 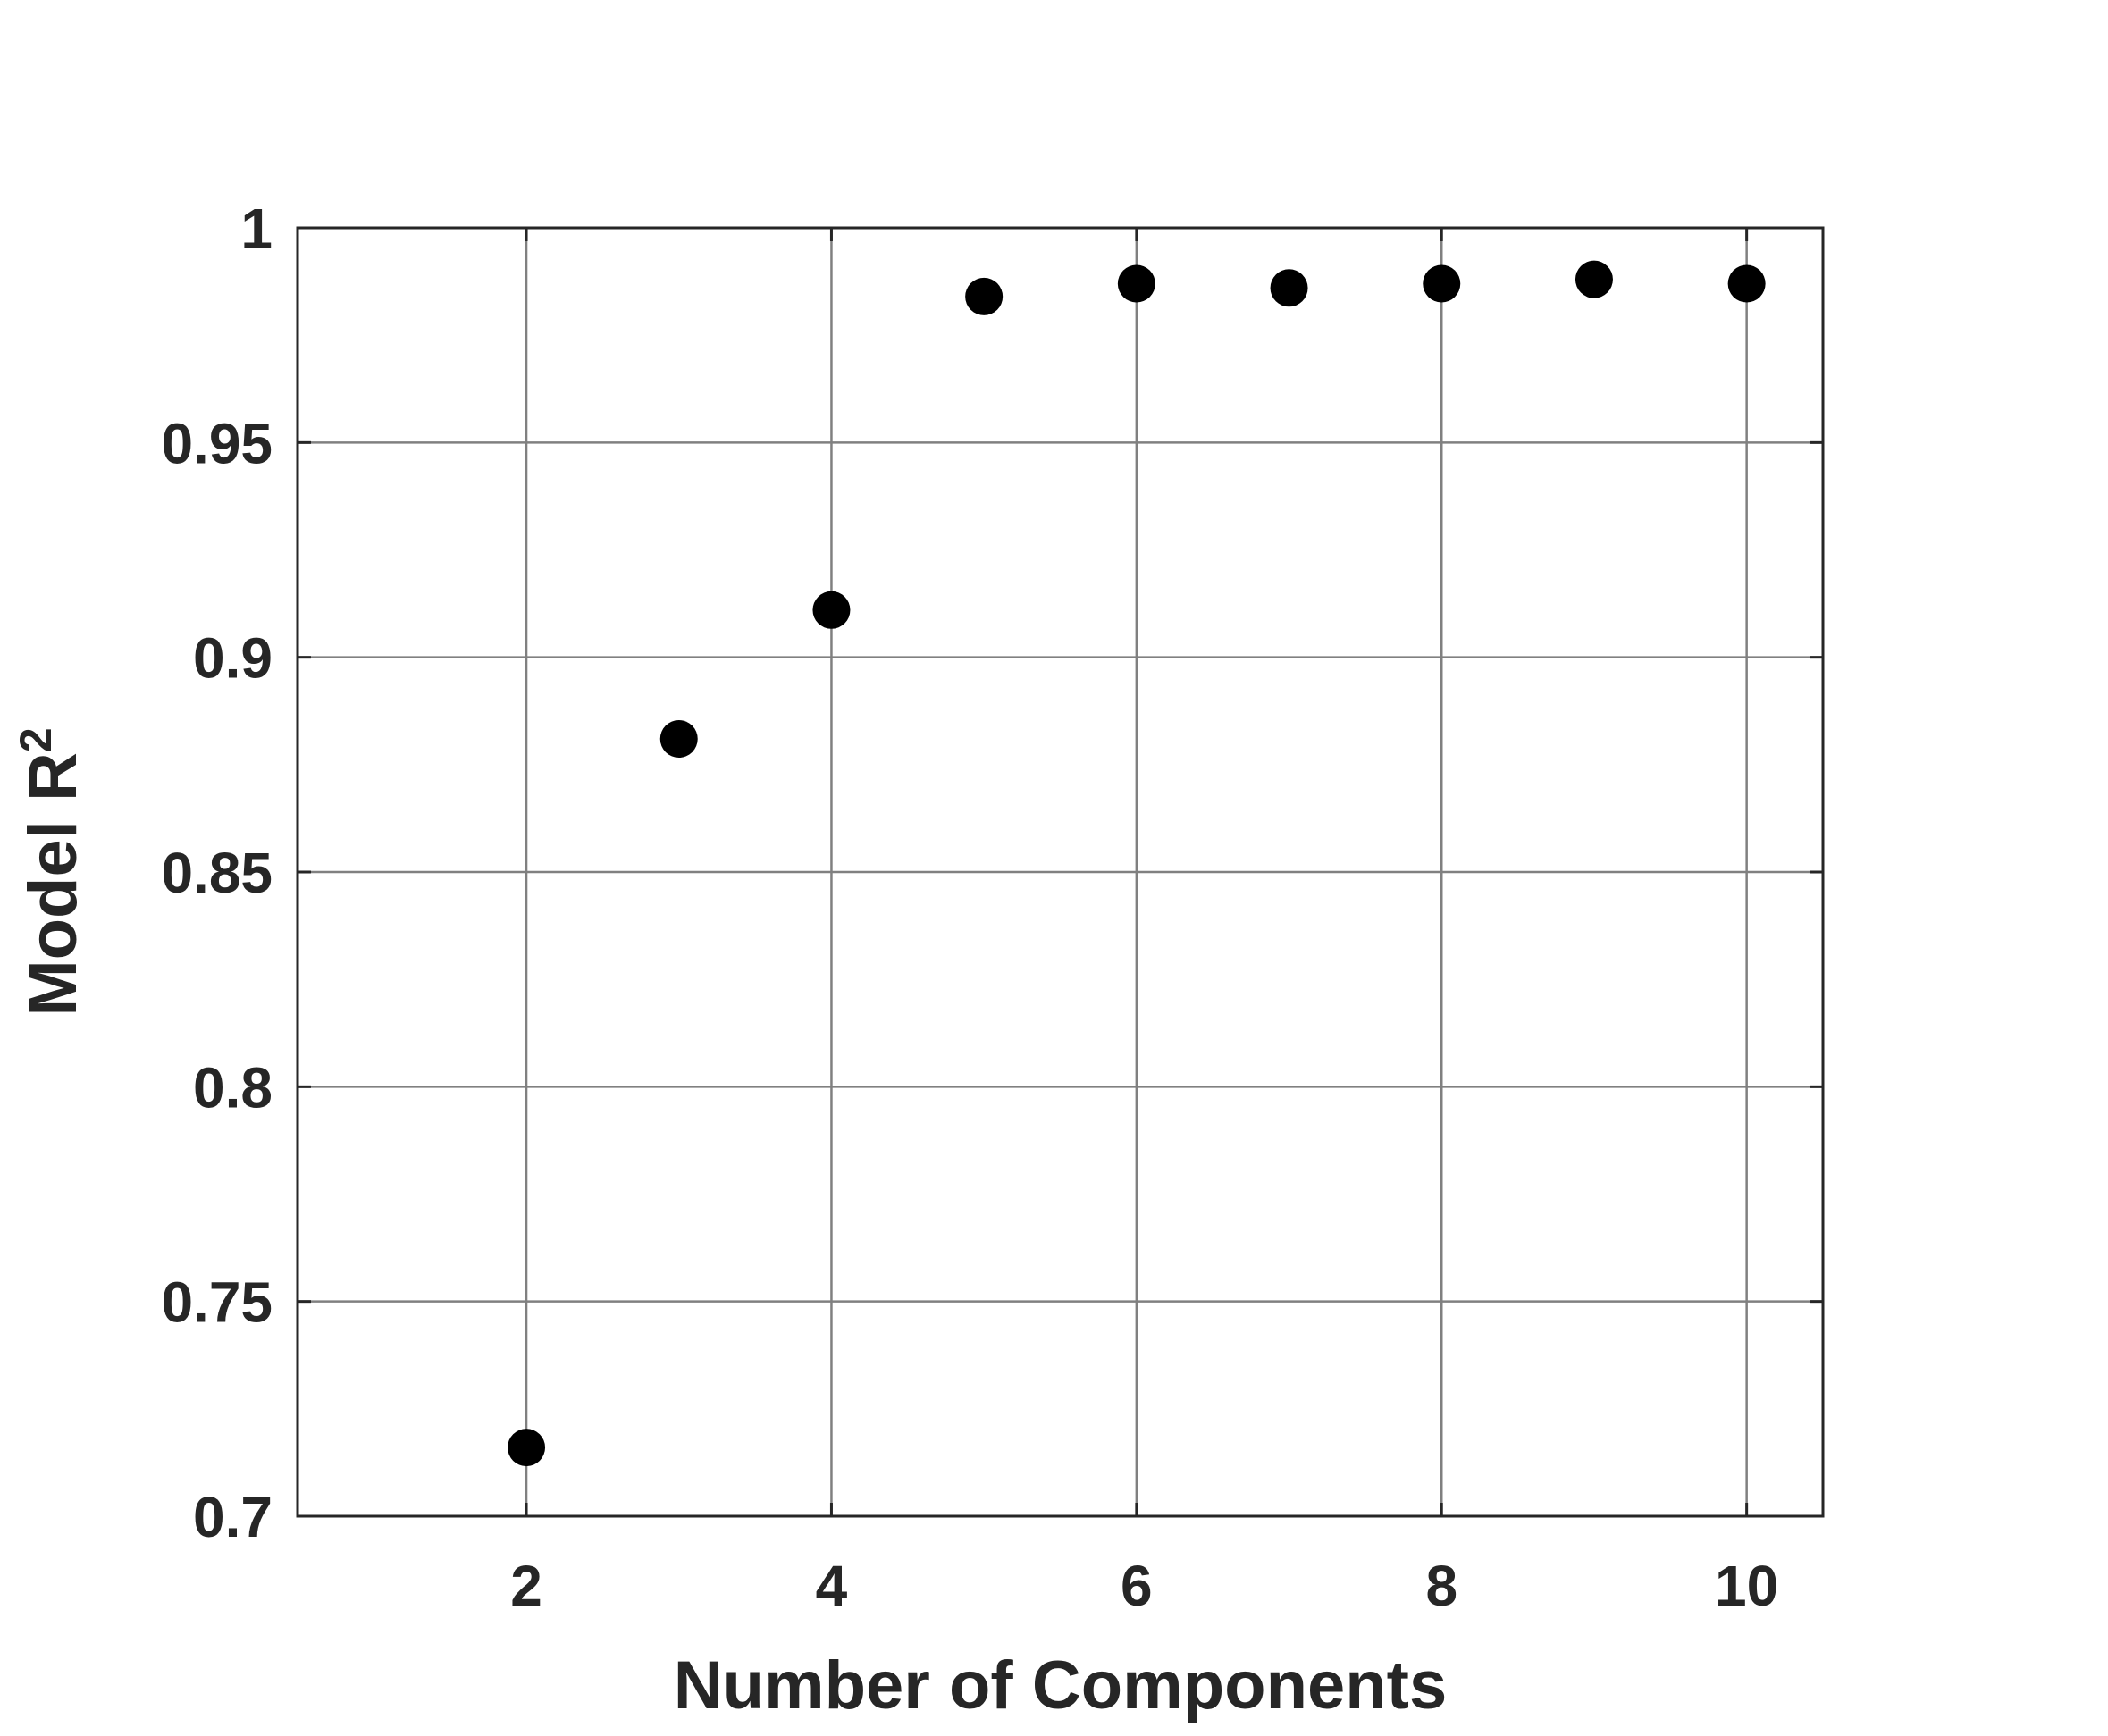 What do you see at coordinates (526, 1586) in the screenshot?
I see `x-tick-label: 2` at bounding box center [526, 1586].